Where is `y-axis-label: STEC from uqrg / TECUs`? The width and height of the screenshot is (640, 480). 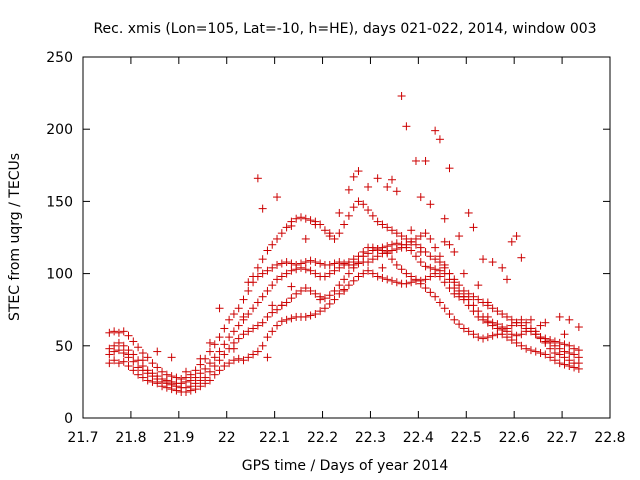 y-axis-label: STEC from uqrg / TECUs is located at coordinates (15, 237).